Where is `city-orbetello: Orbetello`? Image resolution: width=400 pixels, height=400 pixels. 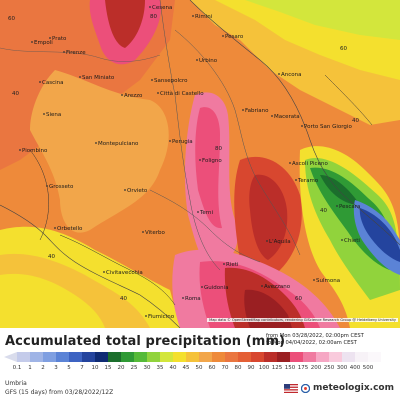
city-orbetello: Orbetello is located at coordinates (68, 229).